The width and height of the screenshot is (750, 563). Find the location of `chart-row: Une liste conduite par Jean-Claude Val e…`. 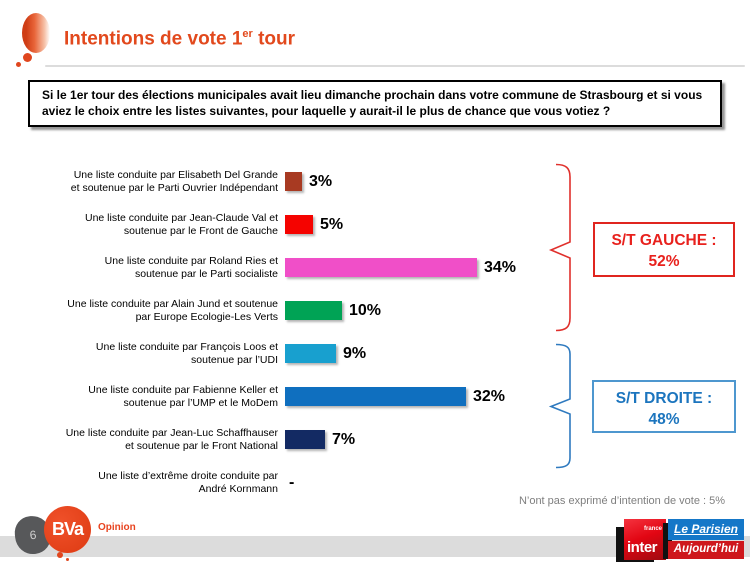

chart-row: Une liste conduite par Jean-Claude Val e… is located at coordinates (300, 224).